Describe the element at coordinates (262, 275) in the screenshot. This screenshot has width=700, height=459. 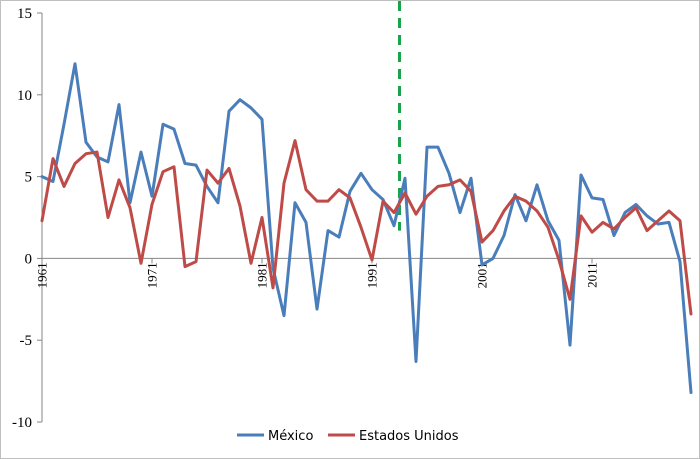
I see `x-tick-label: 1981` at that location.